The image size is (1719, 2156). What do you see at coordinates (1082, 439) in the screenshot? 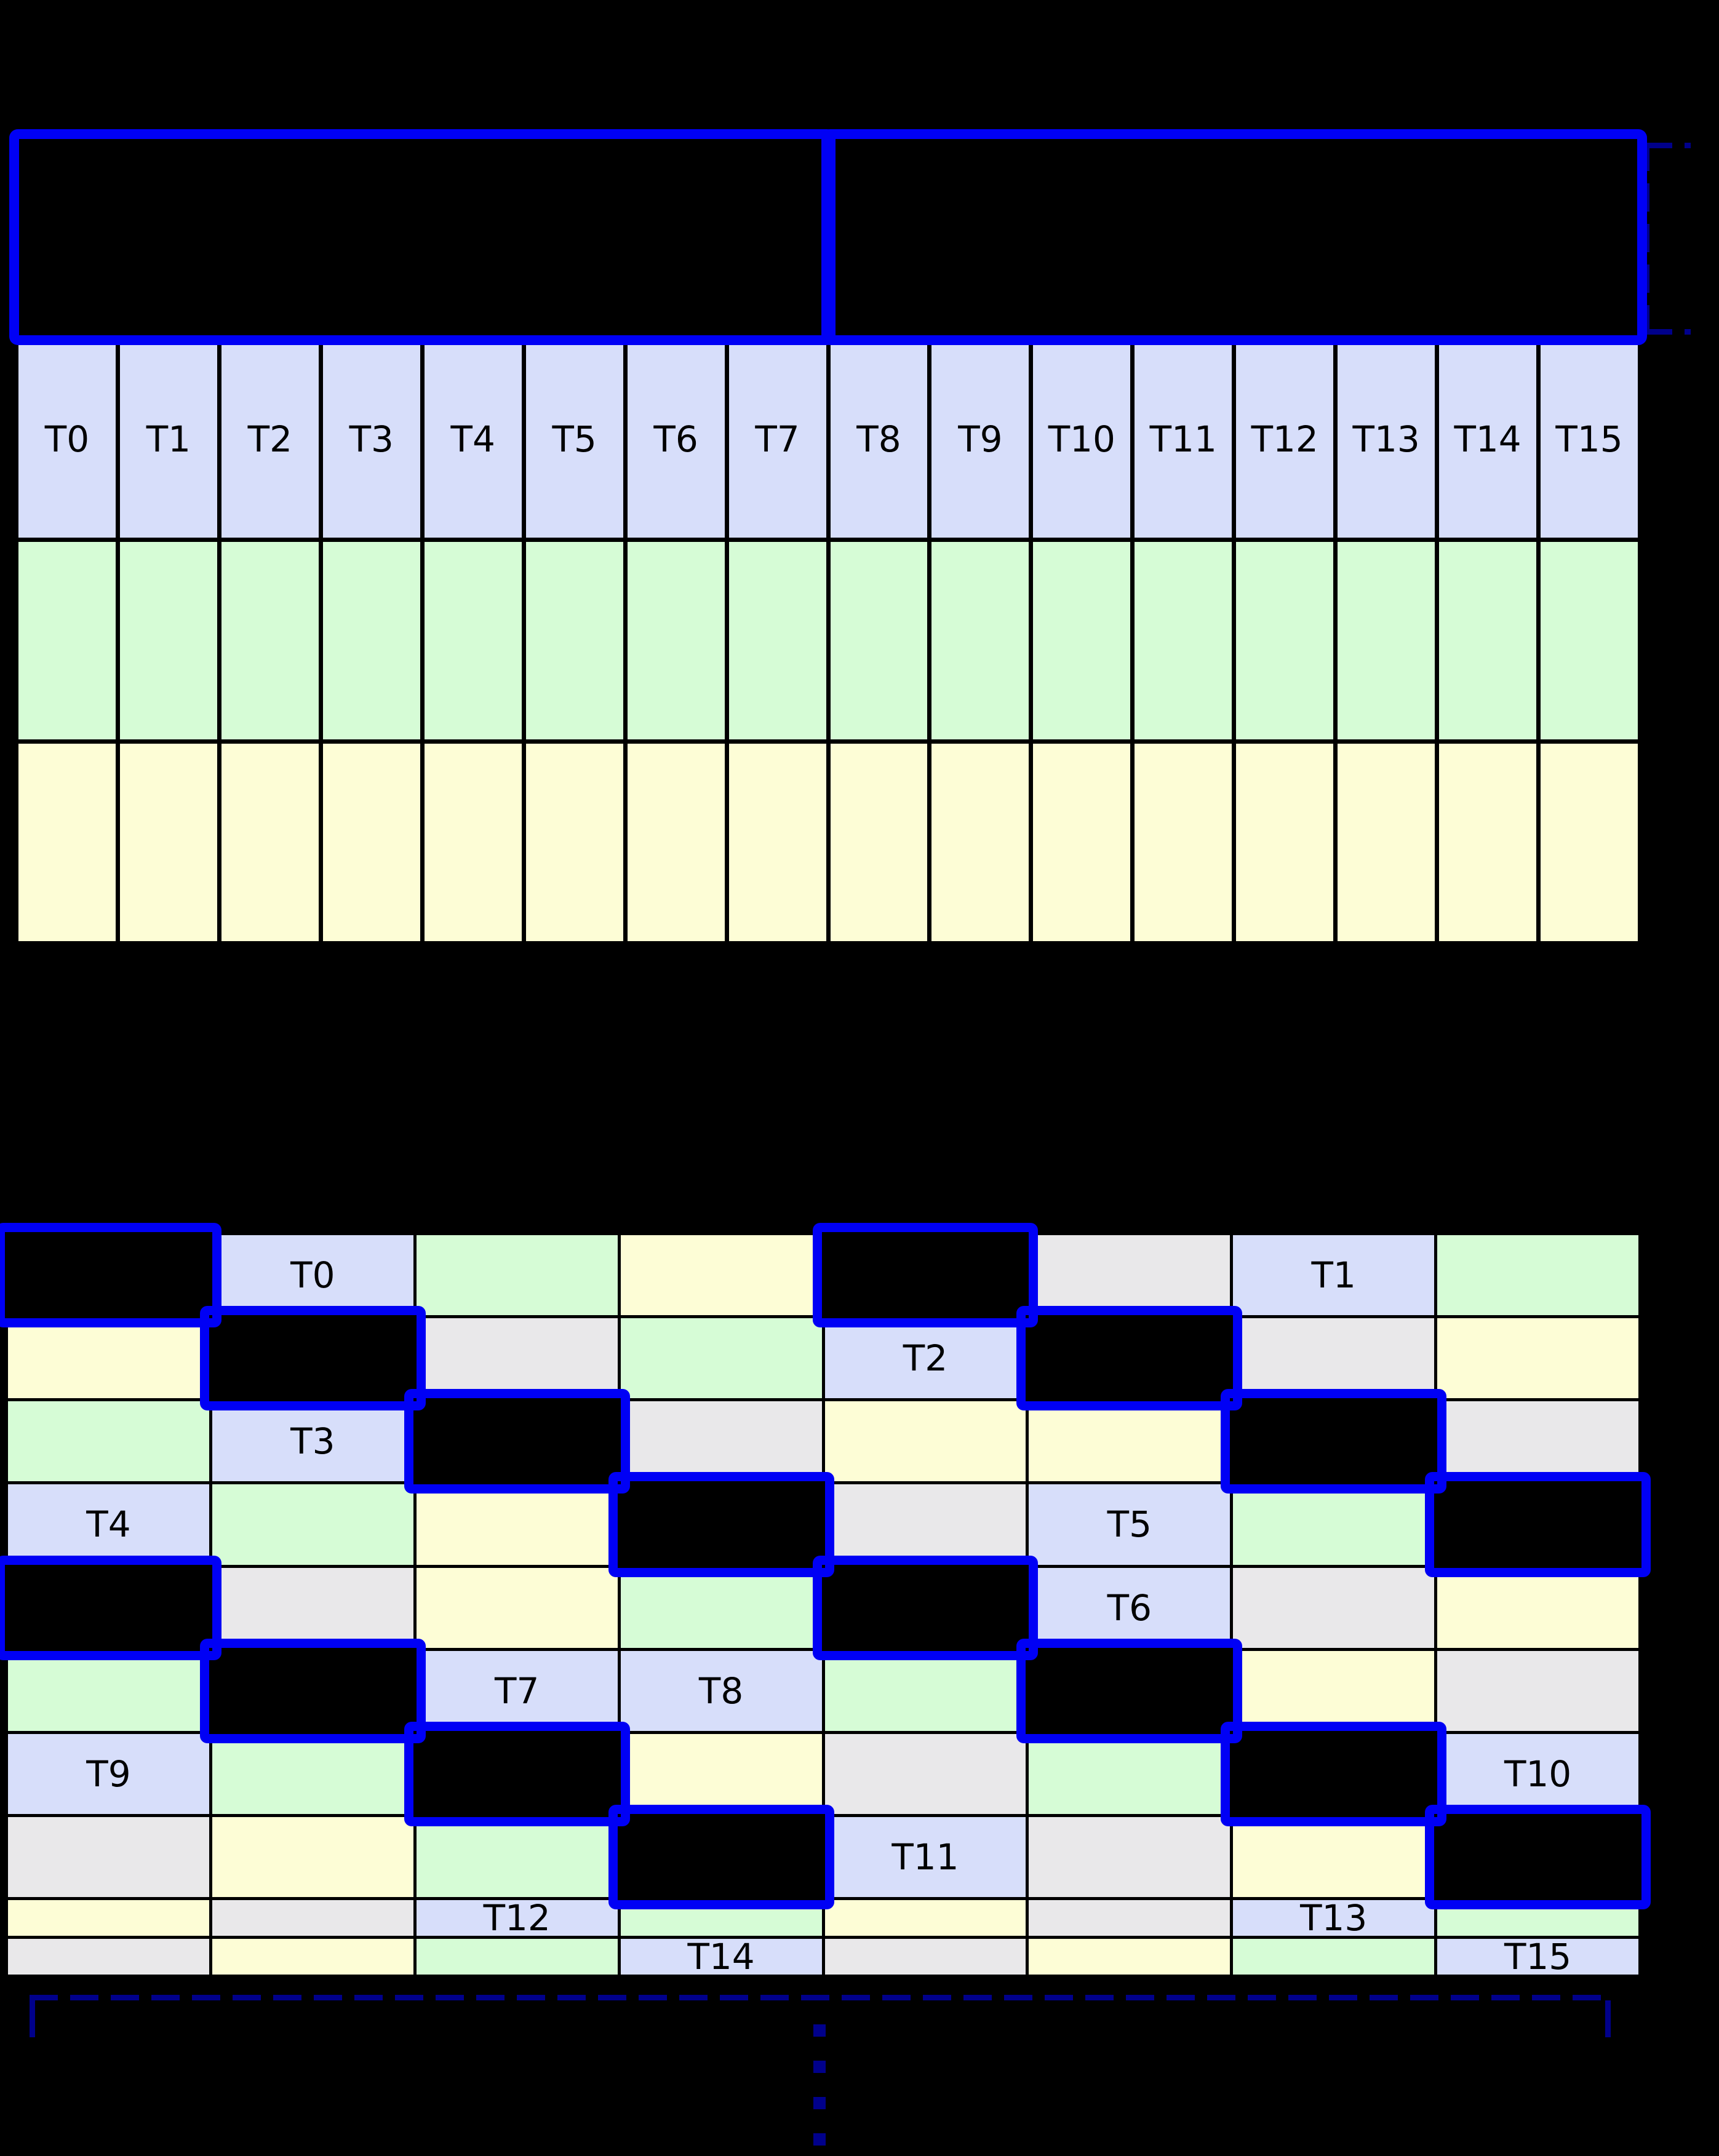
I see `top-grid-cell: T10` at bounding box center [1082, 439].